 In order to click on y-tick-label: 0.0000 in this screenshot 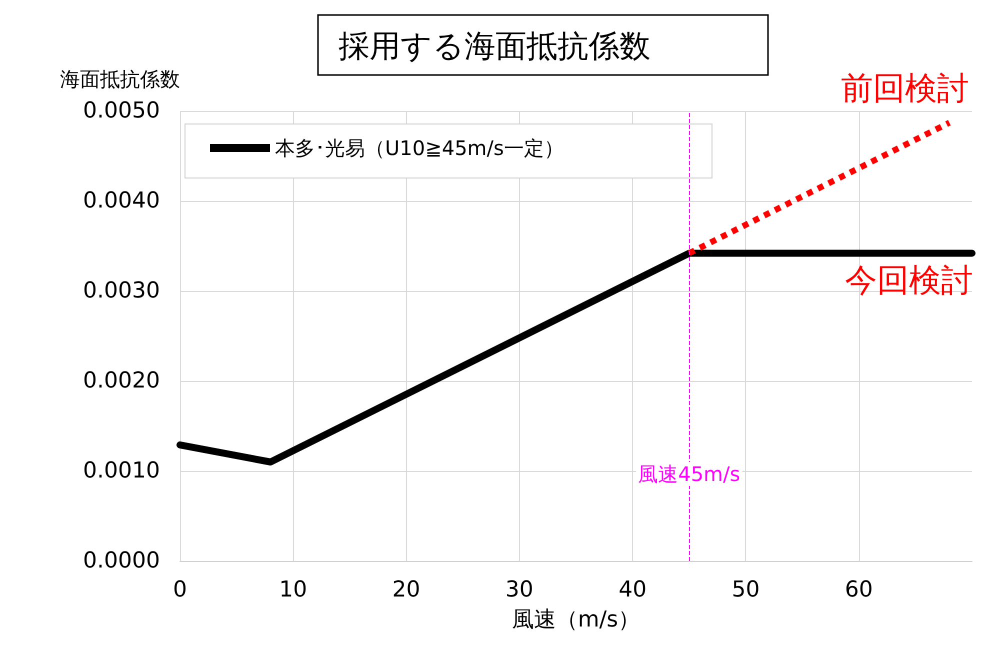, I will do `click(121, 561)`.